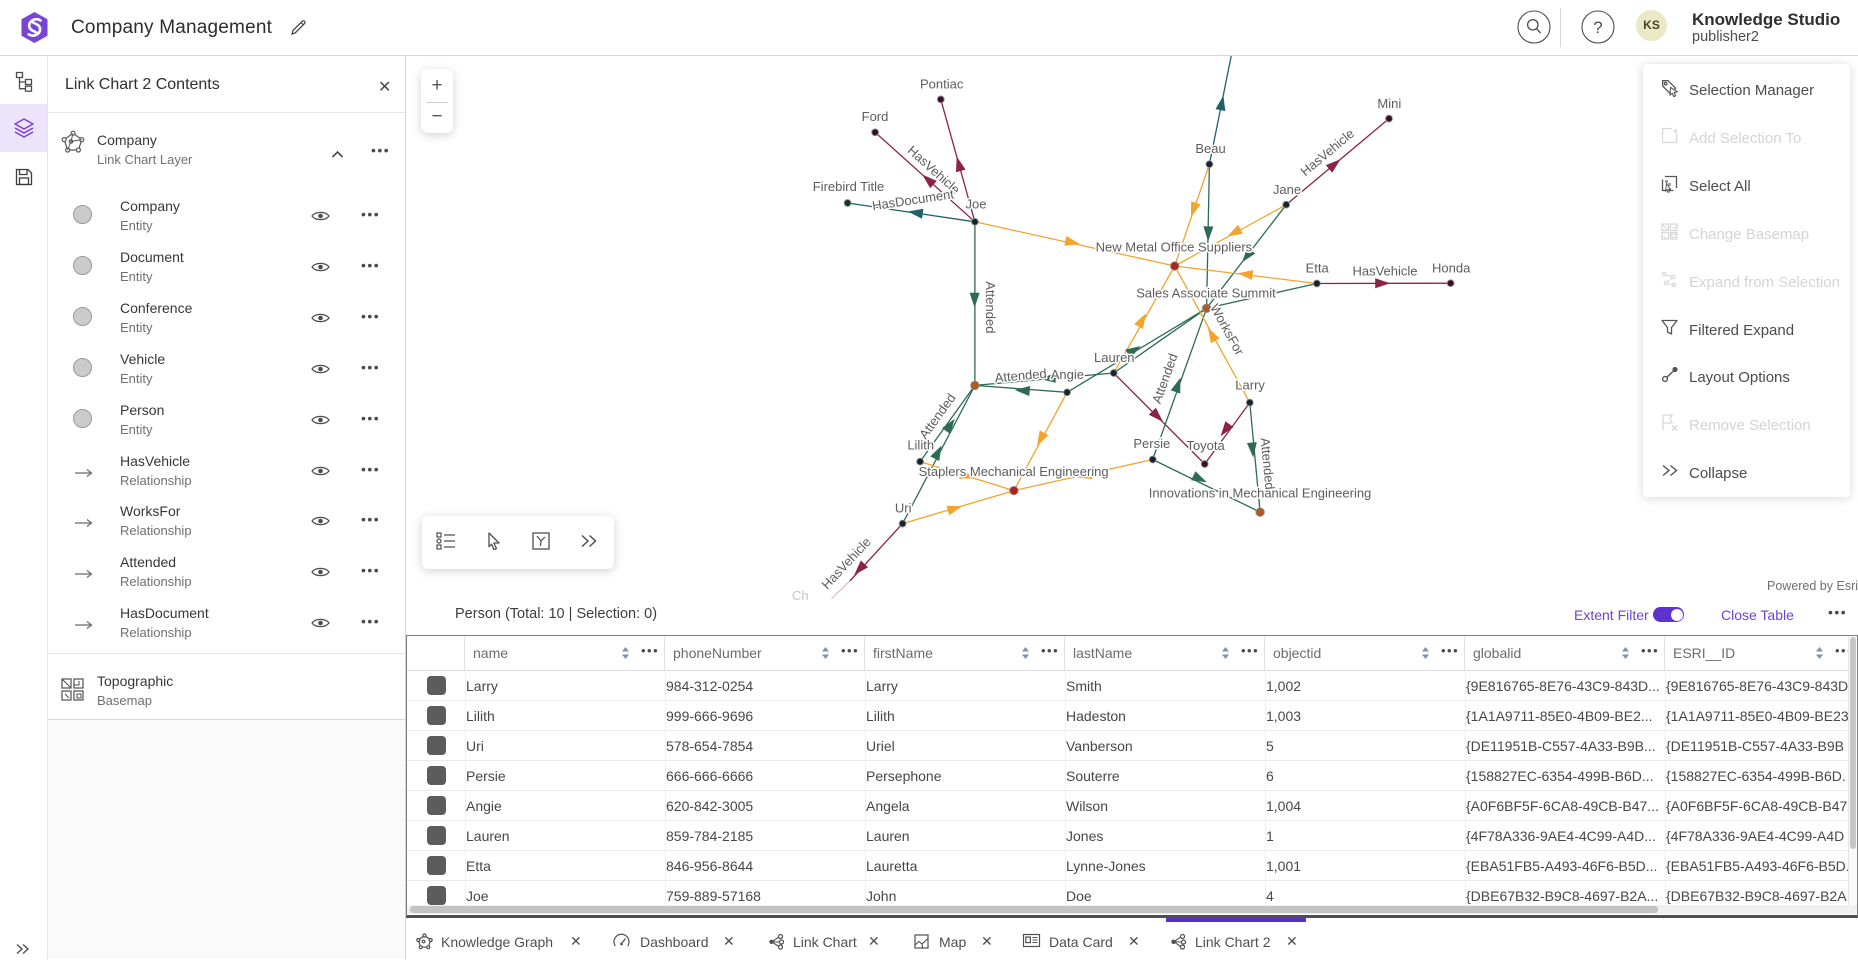 Image resolution: width=1858 pixels, height=960 pixels. What do you see at coordinates (1067, 374) in the screenshot?
I see `svg-text: Angie` at bounding box center [1067, 374].